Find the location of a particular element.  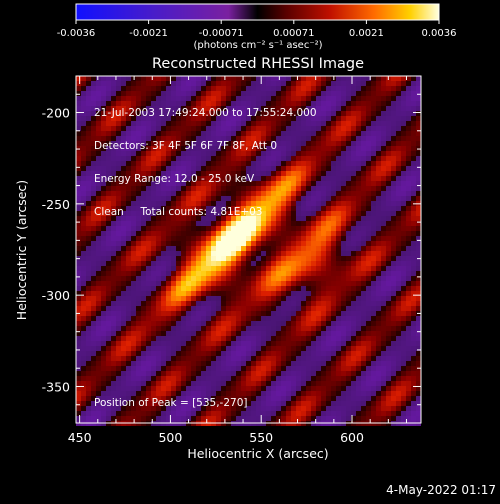

y-tick-label: -250 is located at coordinates (56, 204).